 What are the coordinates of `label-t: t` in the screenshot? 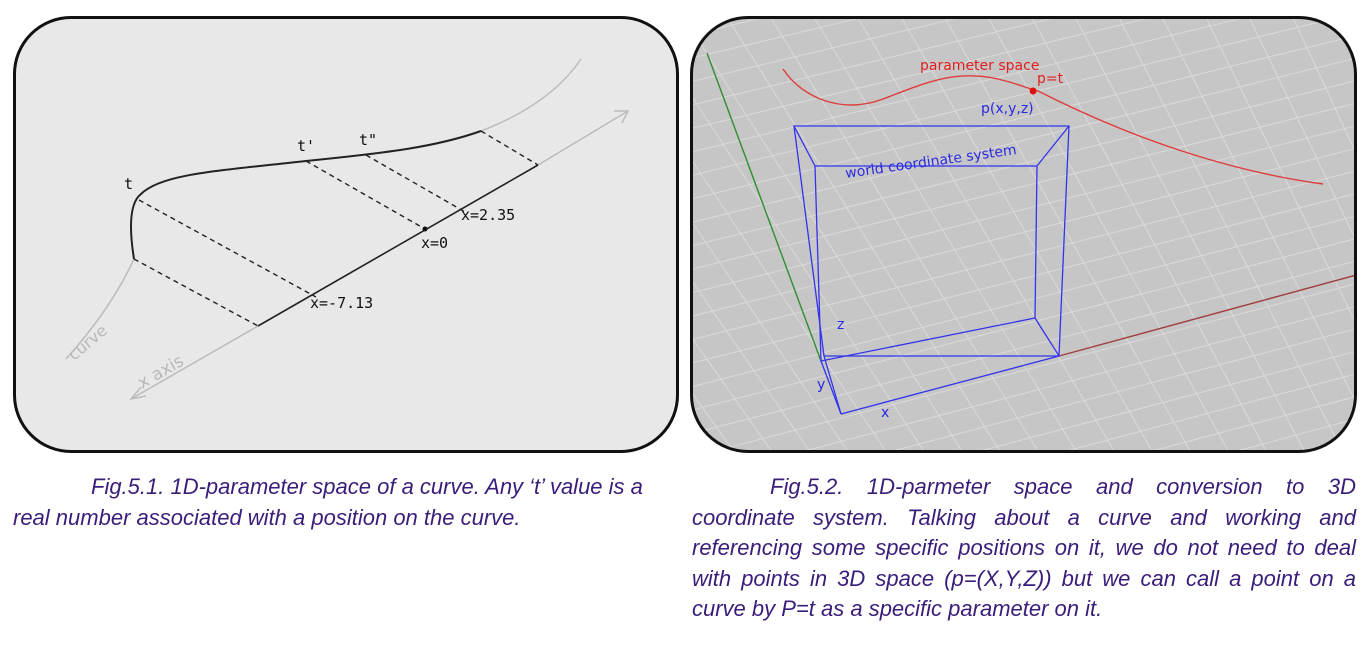 It's located at (128, 184).